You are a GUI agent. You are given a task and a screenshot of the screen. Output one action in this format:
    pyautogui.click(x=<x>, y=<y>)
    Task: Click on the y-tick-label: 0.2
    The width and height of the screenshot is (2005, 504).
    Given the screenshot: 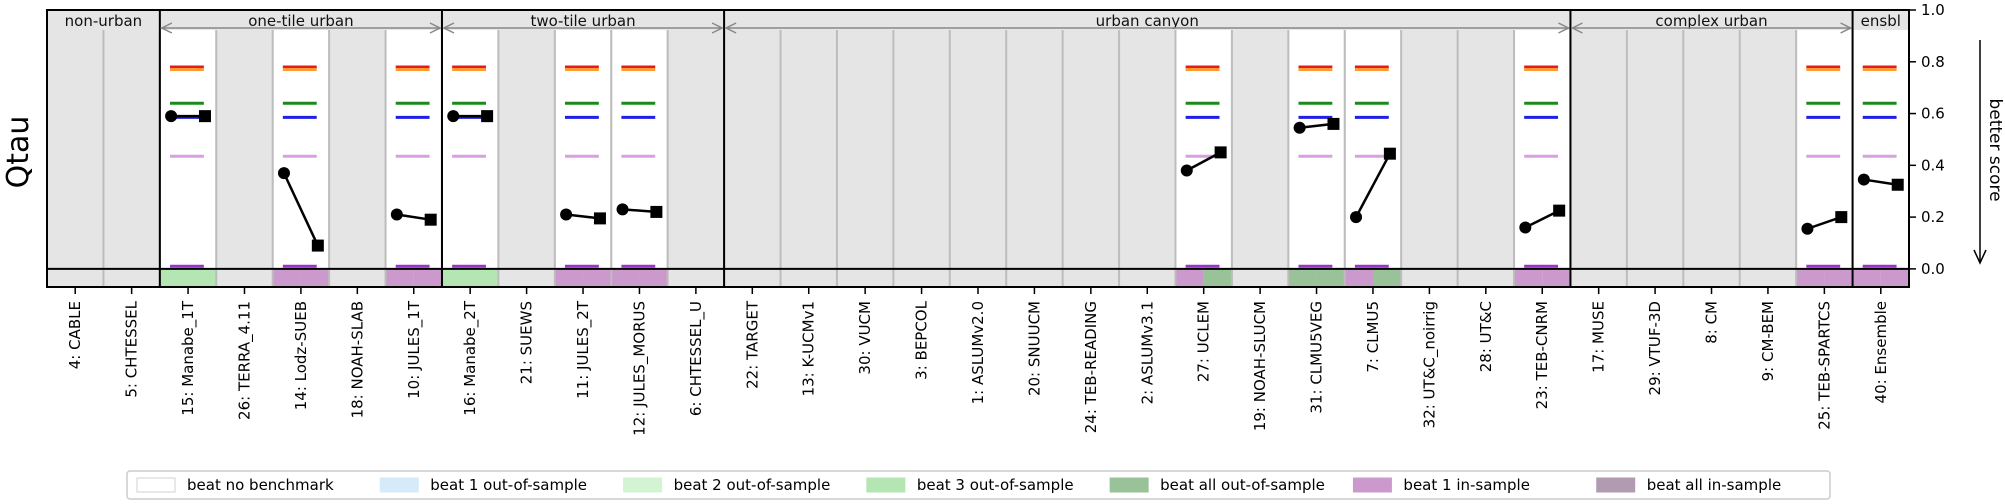 What is the action you would take?
    pyautogui.click(x=1933, y=217)
    